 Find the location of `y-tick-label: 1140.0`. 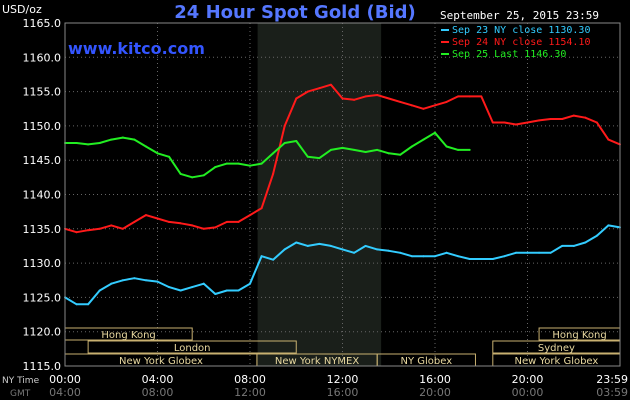

y-tick-label: 1140.0 is located at coordinates (42, 195).